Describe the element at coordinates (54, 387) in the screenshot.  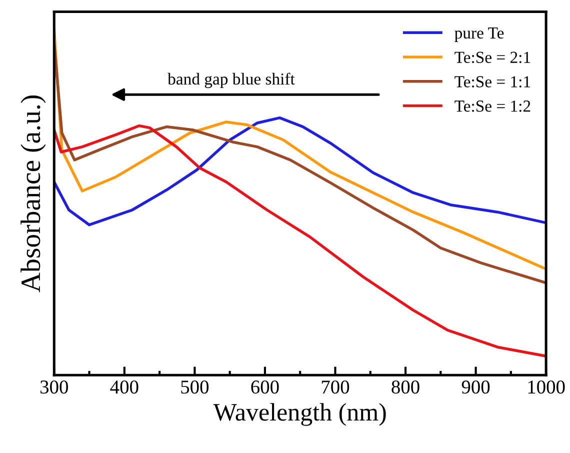
I see `x-tick-label: 300` at that location.